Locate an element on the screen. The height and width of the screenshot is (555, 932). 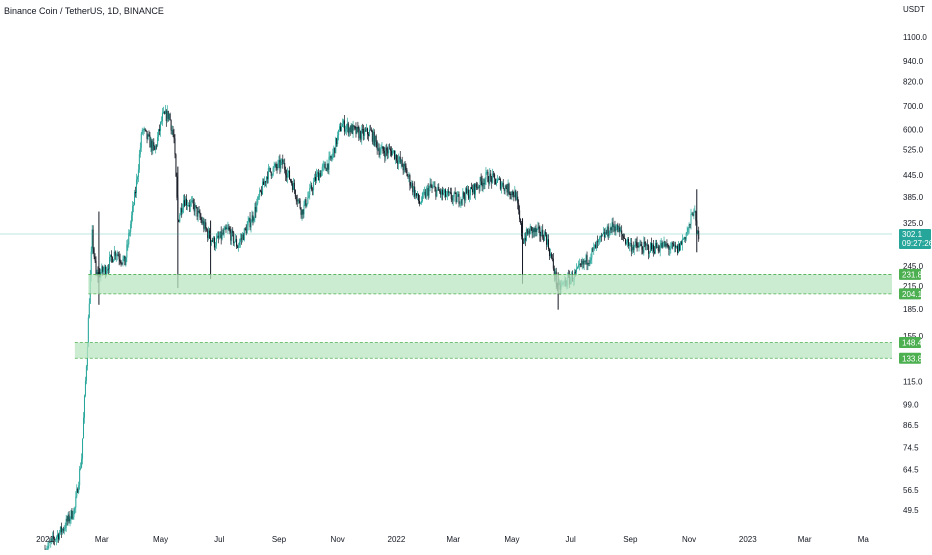
y-tick-label: 1100.0 is located at coordinates (915, 37).